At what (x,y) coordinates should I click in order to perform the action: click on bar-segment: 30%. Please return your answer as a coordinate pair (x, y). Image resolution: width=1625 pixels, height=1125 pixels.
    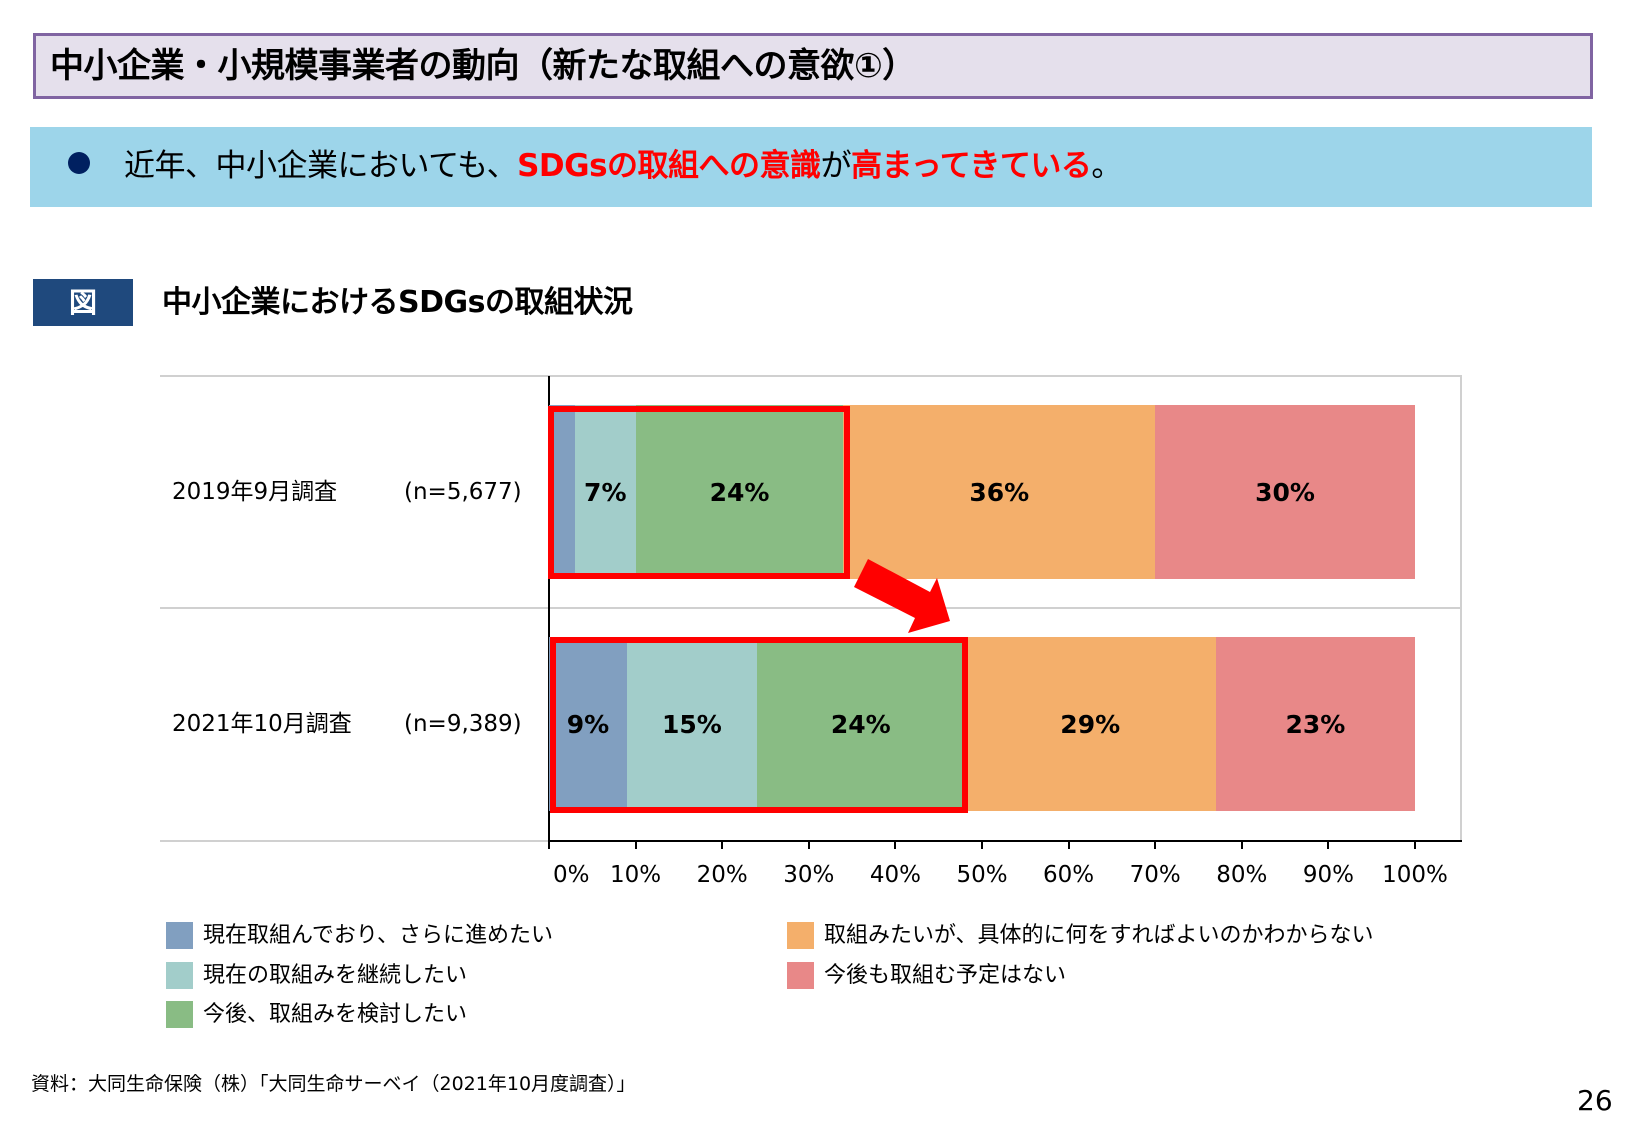
    Looking at the image, I should click on (1285, 492).